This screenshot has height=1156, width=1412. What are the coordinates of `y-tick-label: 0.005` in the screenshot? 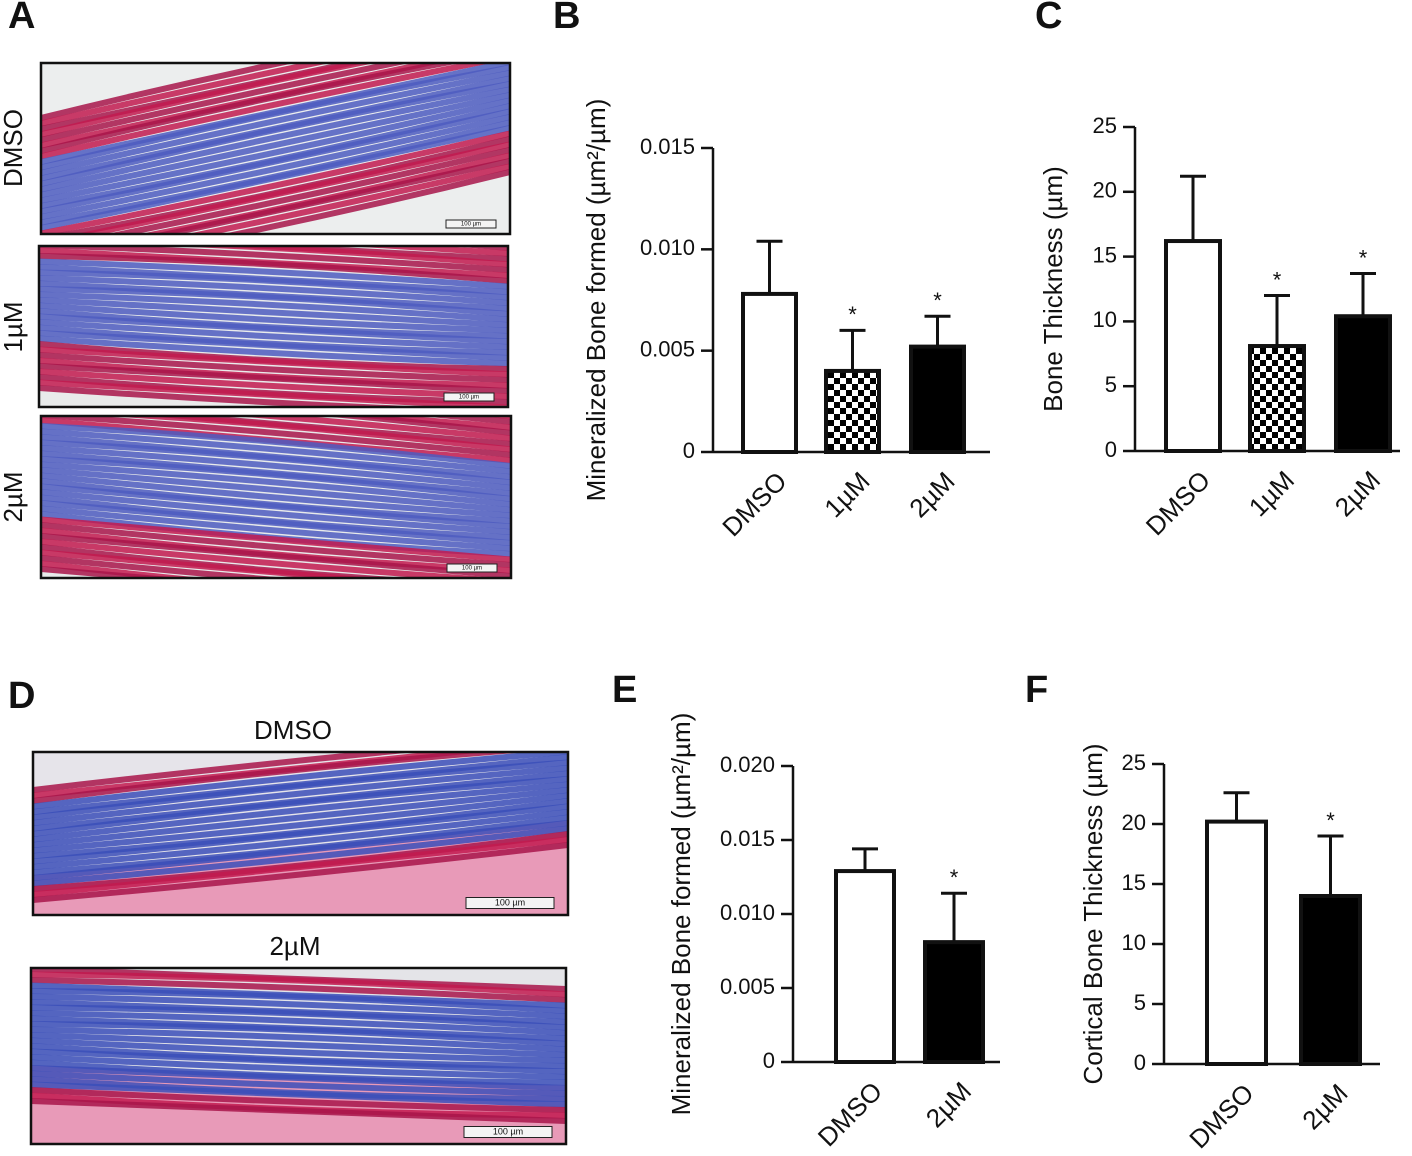 It's located at (667, 348).